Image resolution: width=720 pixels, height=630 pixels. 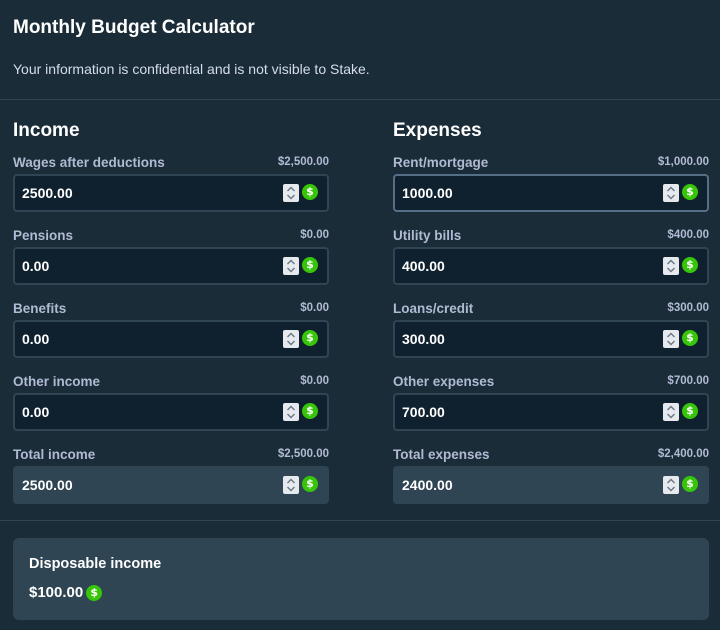 What do you see at coordinates (551, 485) in the screenshot?
I see `total-expenses-input: 2400.00 $` at bounding box center [551, 485].